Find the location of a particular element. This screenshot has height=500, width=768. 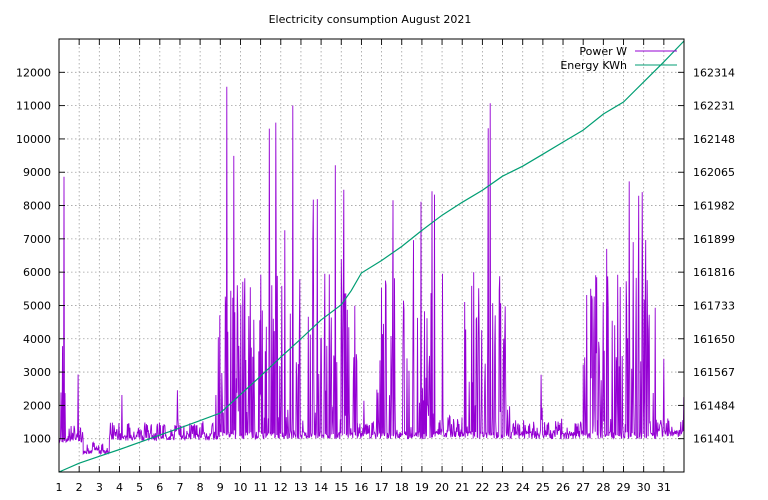

y-tick-label: 6000 is located at coordinates (37, 272).